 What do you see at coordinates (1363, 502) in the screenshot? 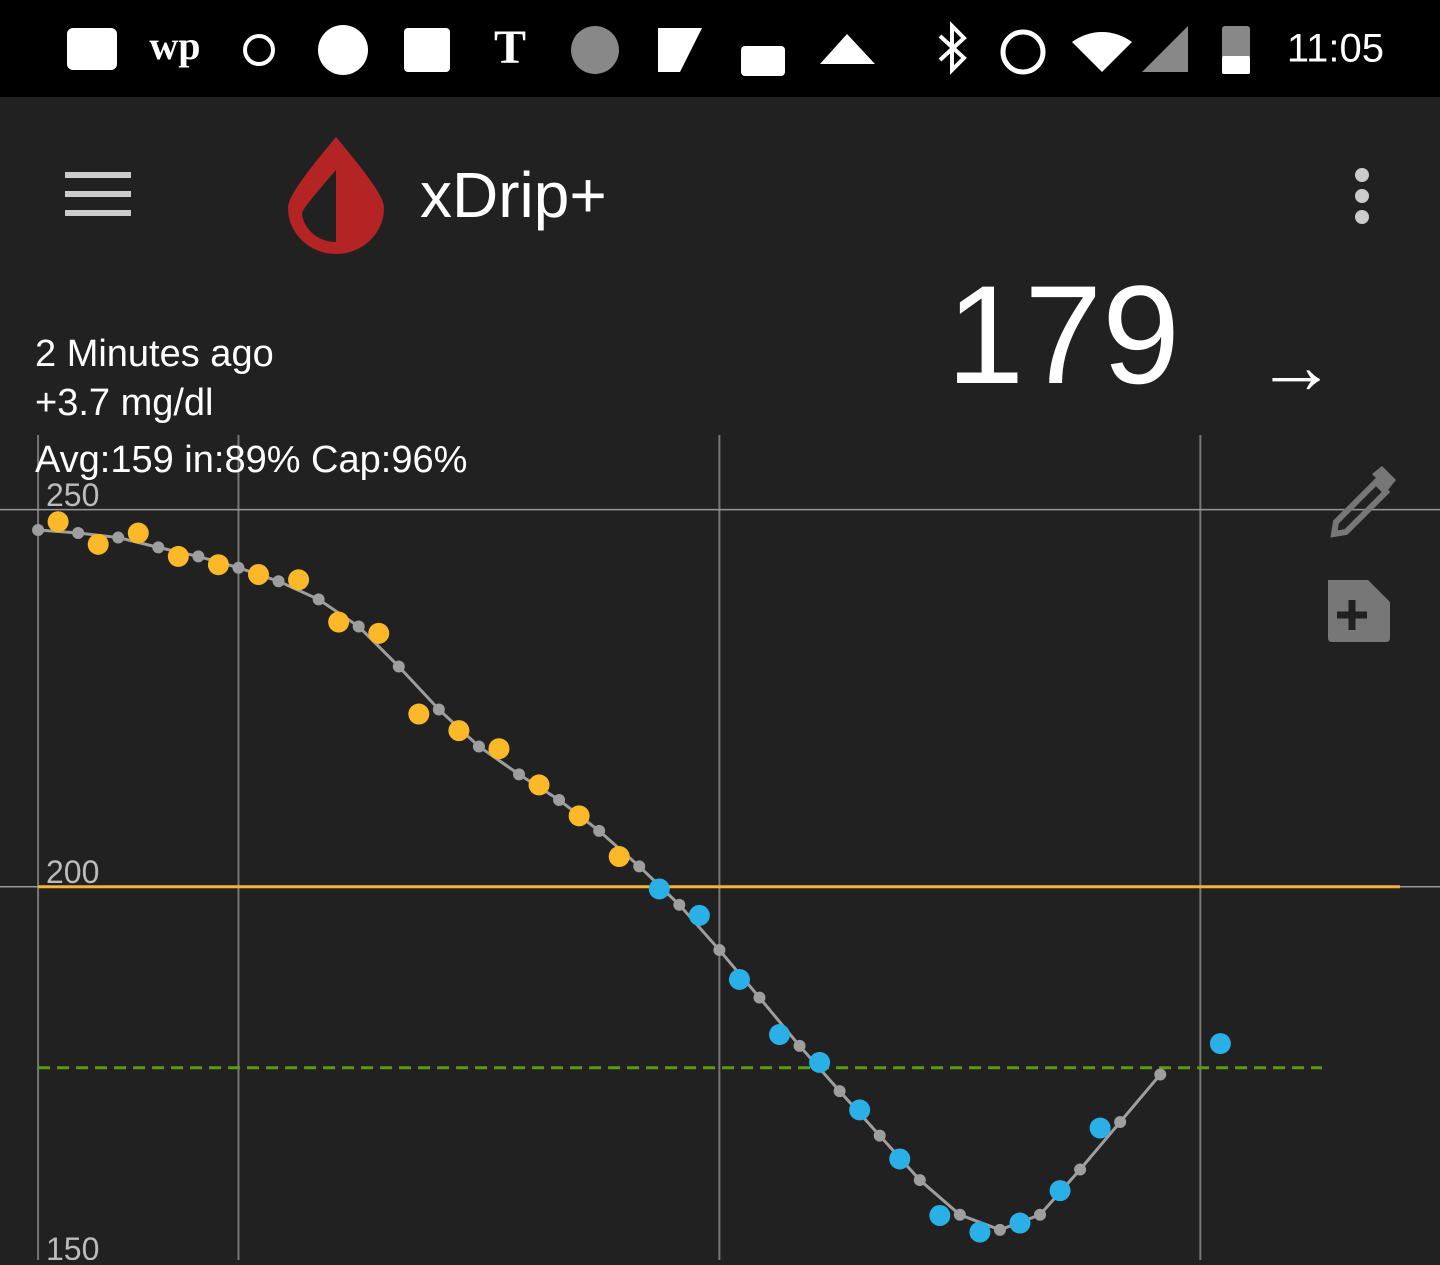
I see `edit-button` at bounding box center [1363, 502].